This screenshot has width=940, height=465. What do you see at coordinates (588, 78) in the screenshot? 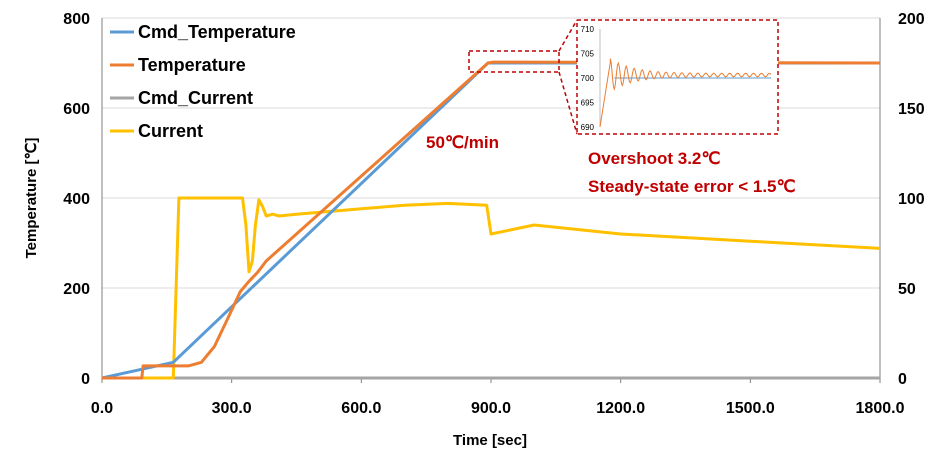
I see `inset-tick-label: 700` at bounding box center [588, 78].